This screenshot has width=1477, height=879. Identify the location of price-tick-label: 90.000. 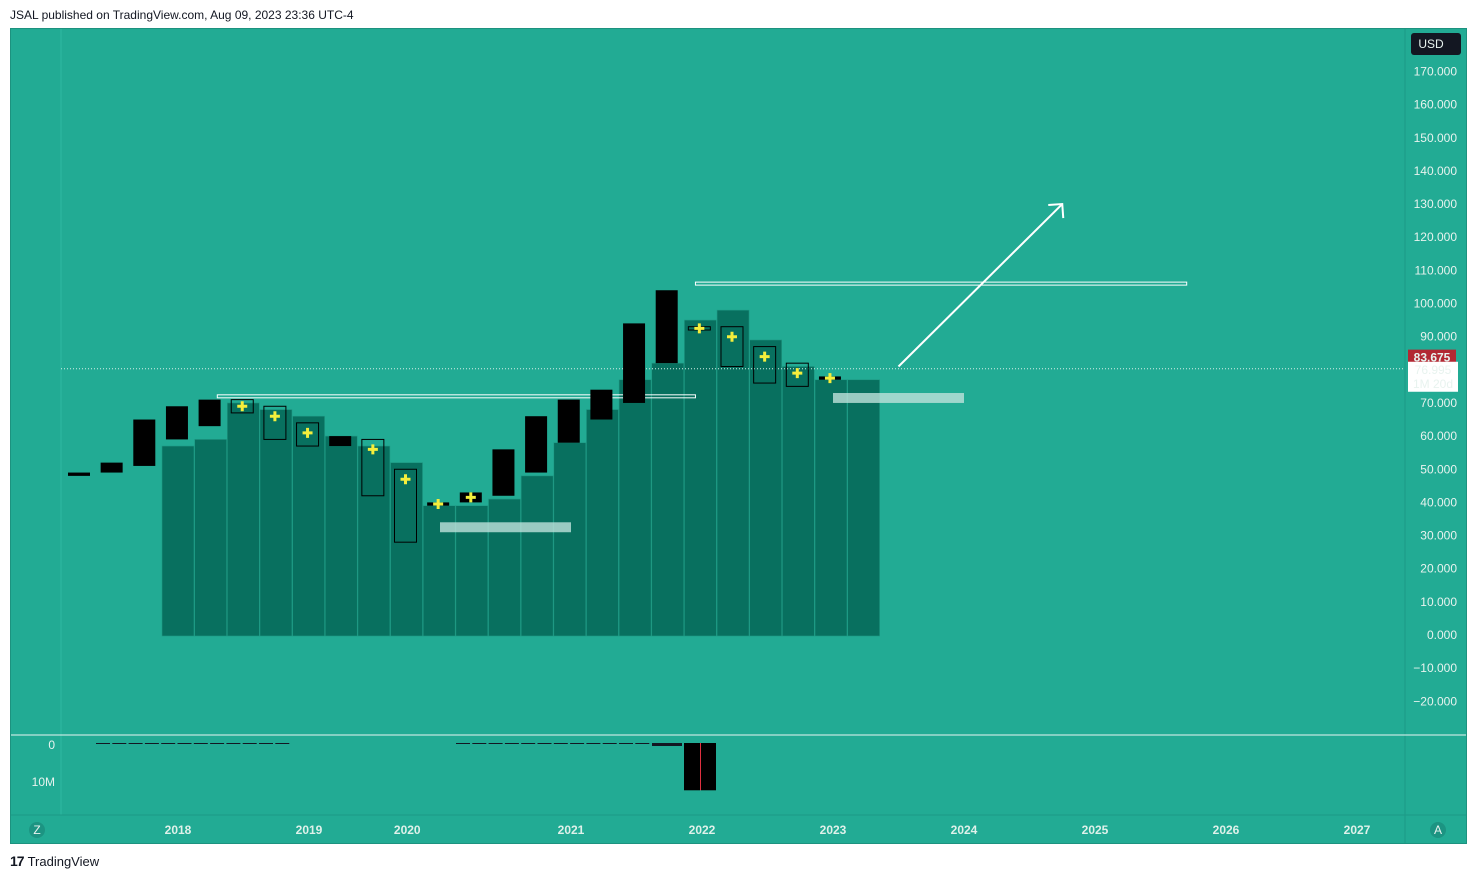
(1438, 337).